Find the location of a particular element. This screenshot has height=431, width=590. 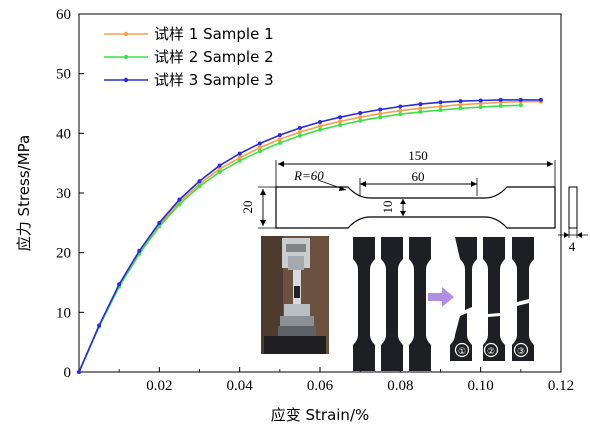

gauge-width-label: 10 is located at coordinates (387, 207).